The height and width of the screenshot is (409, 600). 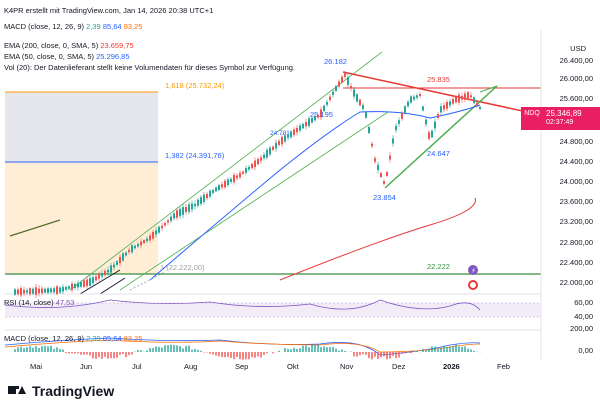 I want to click on rsi-label: RSI (14, close), so click(x=29, y=302).